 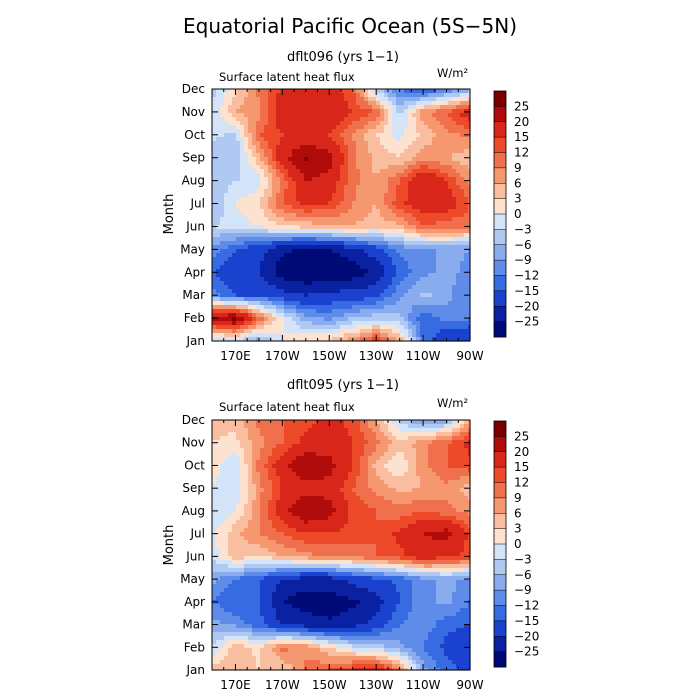 What do you see at coordinates (523, 260) in the screenshot?
I see `colorbar-label: −9` at bounding box center [523, 260].